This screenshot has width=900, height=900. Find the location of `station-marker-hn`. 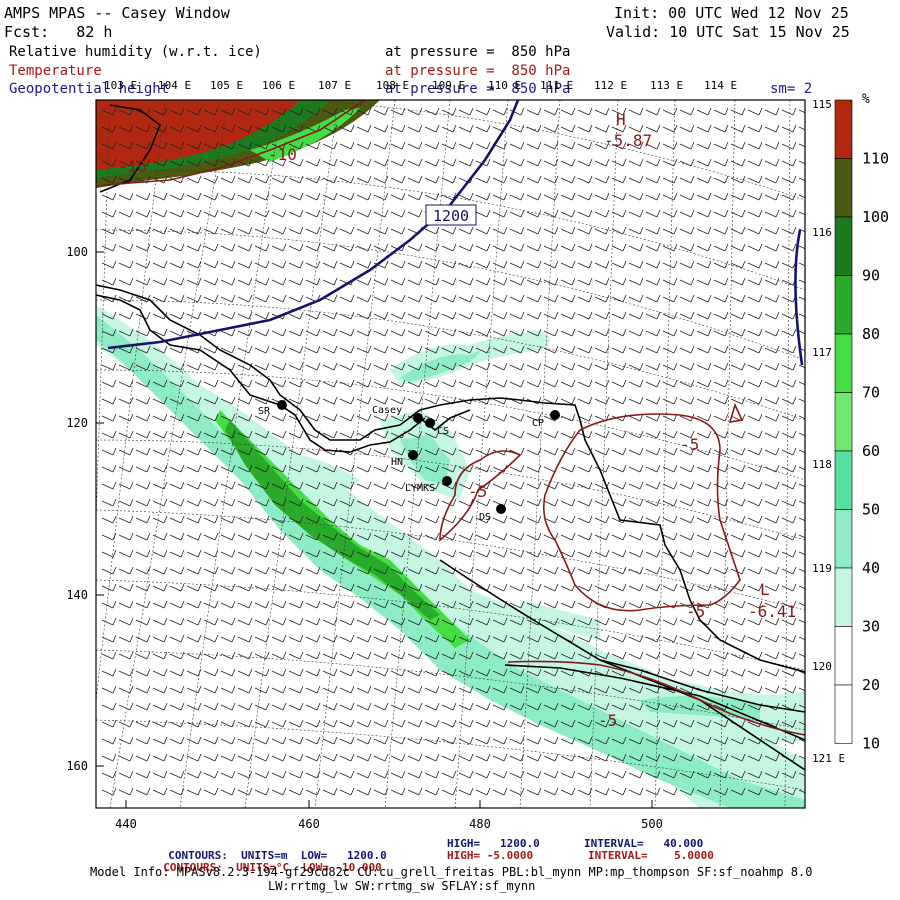

station-marker-hn is located at coordinates (413, 455).